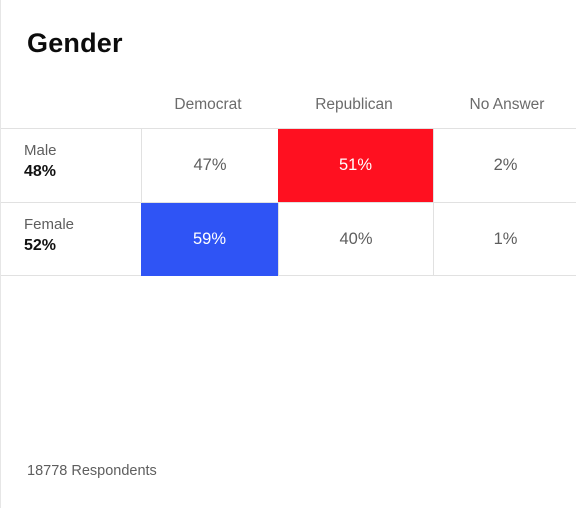 This screenshot has height=508, width=576. Describe the element at coordinates (92, 471) in the screenshot. I see `respondents-count: 18778 Respondents` at that location.